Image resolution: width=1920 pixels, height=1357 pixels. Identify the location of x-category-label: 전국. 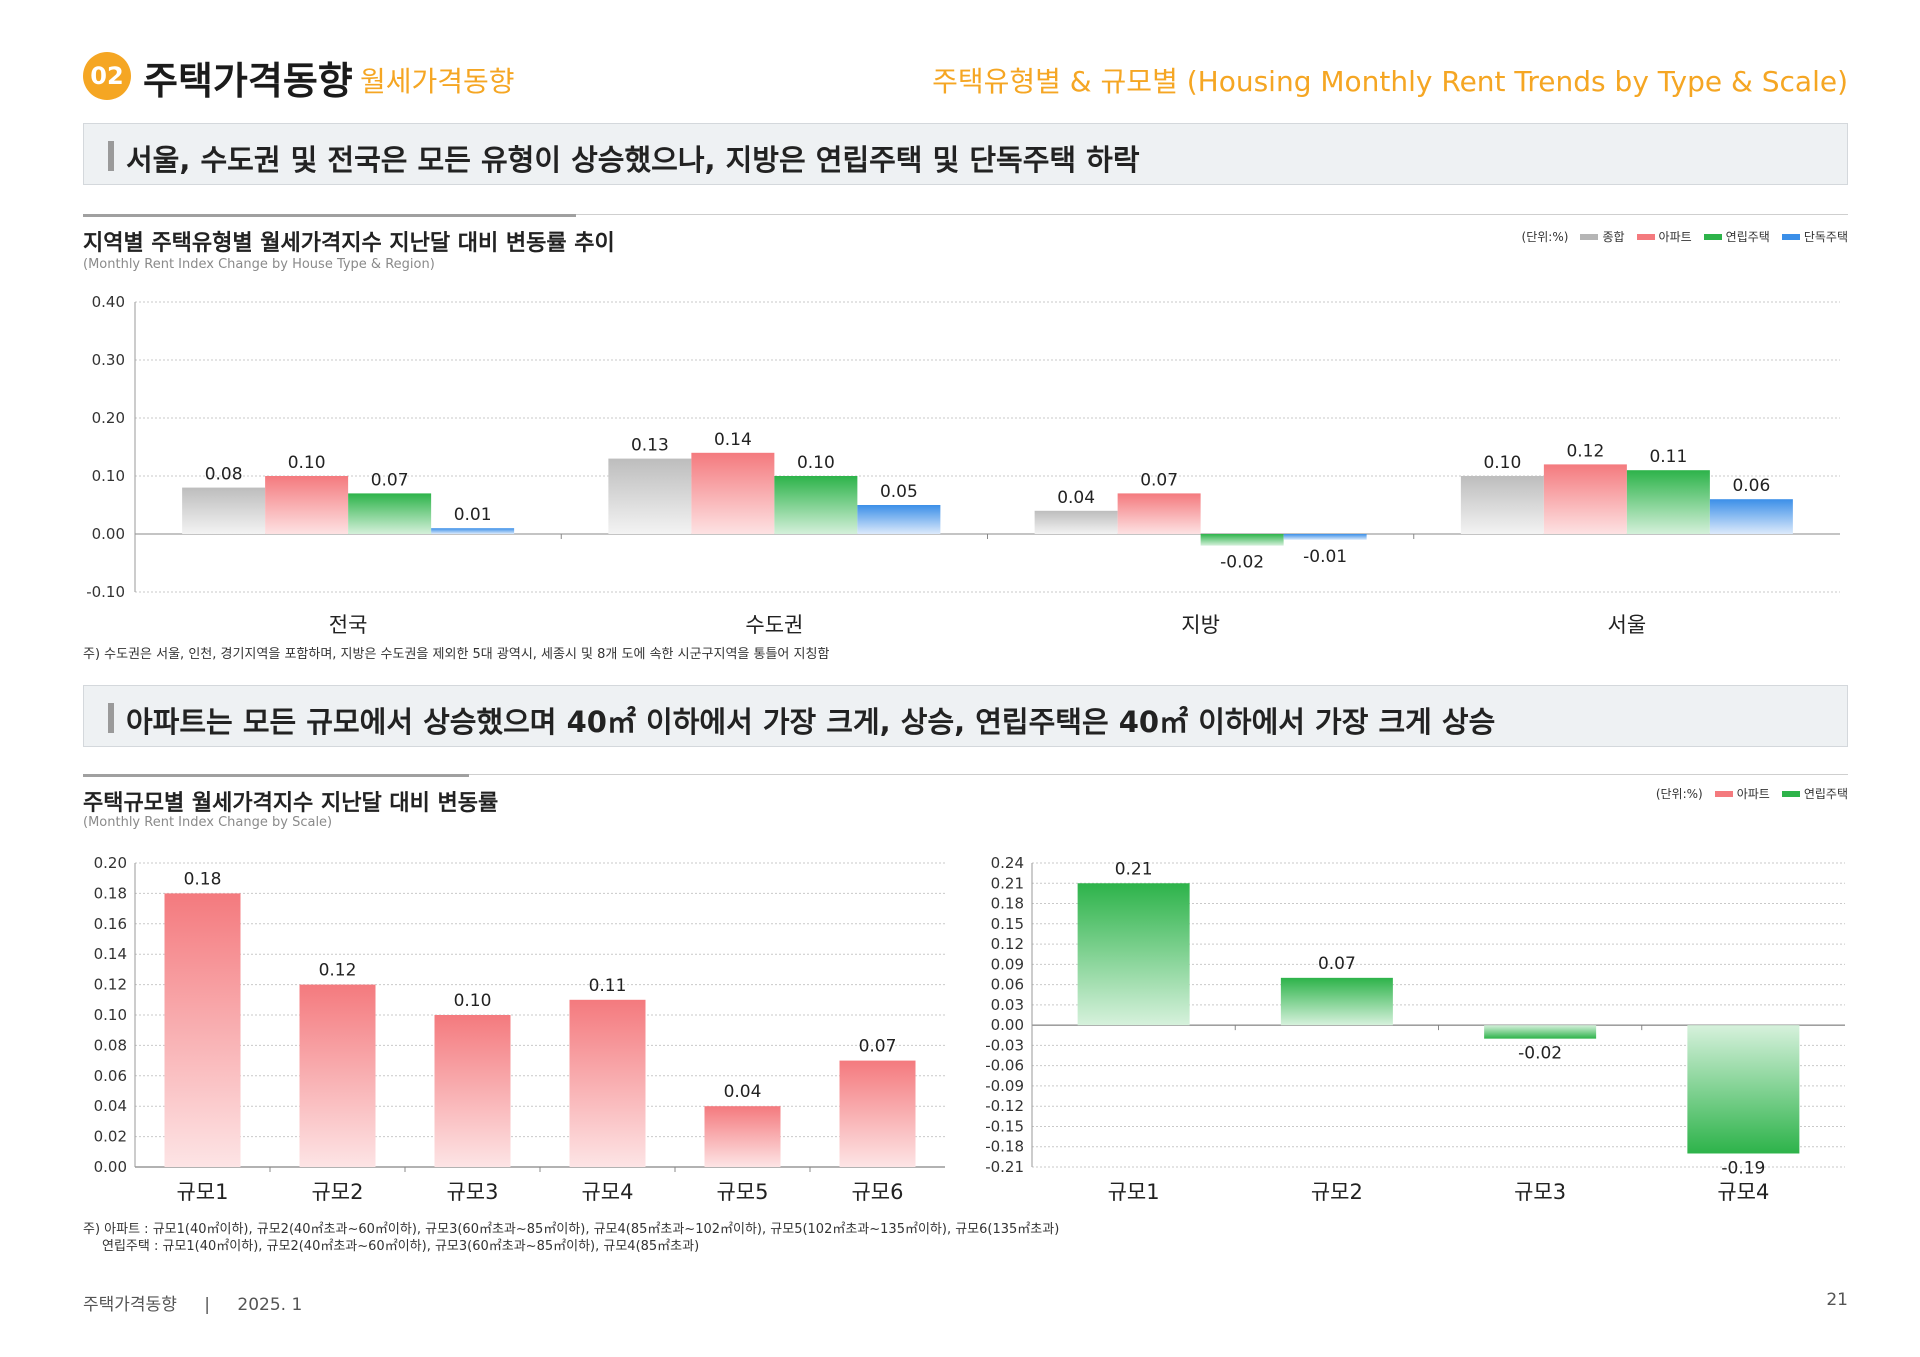
(348, 625).